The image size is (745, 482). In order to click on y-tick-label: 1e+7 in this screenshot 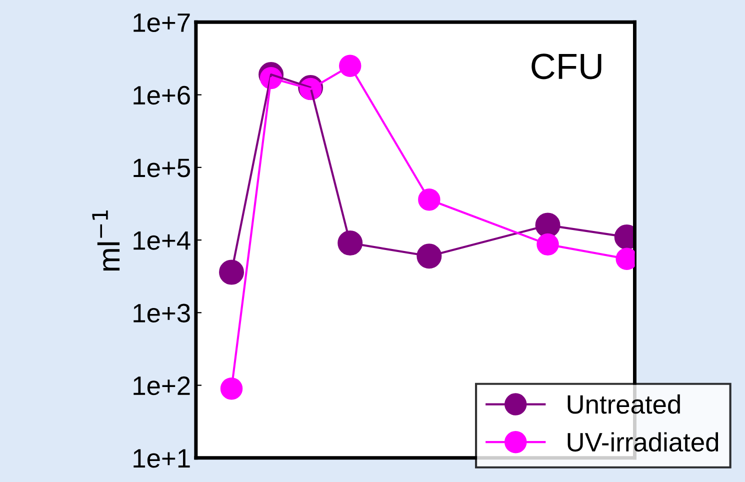, I will do `click(162, 23)`.